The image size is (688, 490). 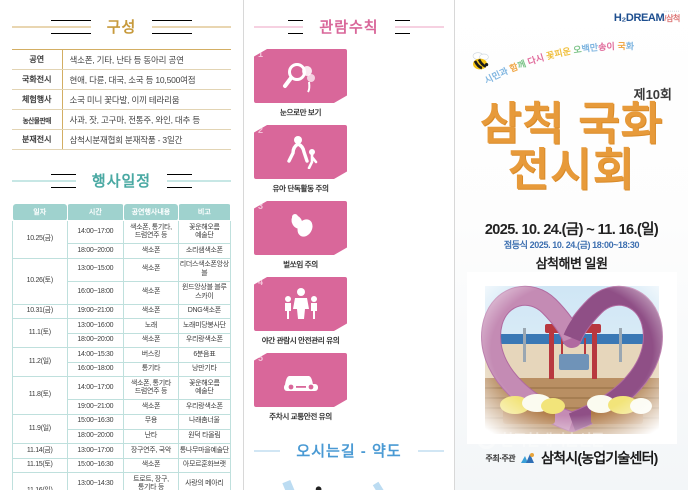 What do you see at coordinates (300, 340) in the screenshot?
I see `rule-caption: 야간 관람시 안전관리 유의` at bounding box center [300, 340].